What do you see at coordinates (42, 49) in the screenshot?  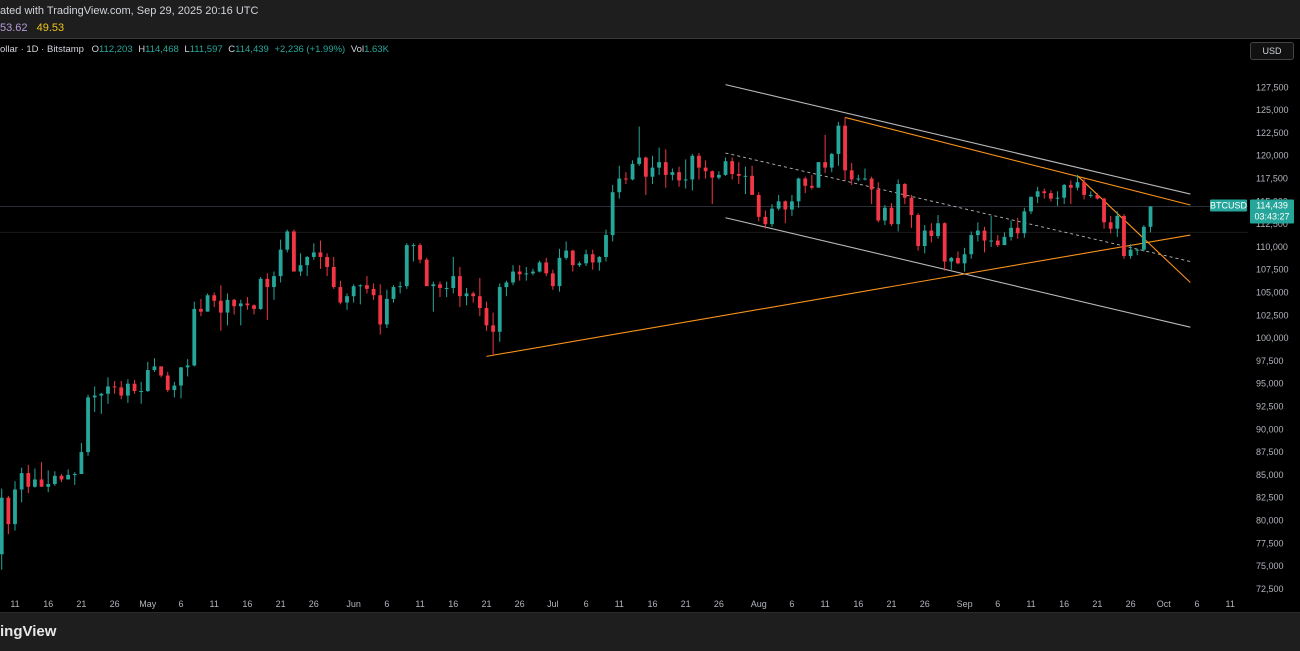 I see `symbol-name: ollar · 1D · Bitstamp` at bounding box center [42, 49].